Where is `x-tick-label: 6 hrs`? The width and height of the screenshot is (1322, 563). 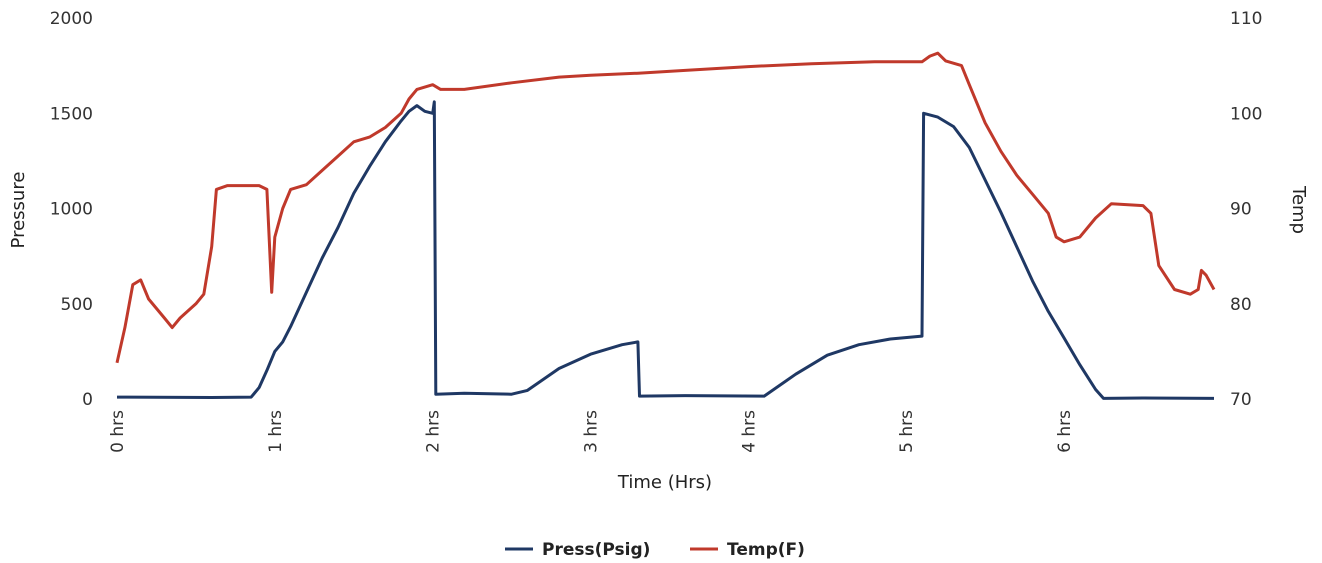
x-tick-label: 6 hrs is located at coordinates (1065, 431).